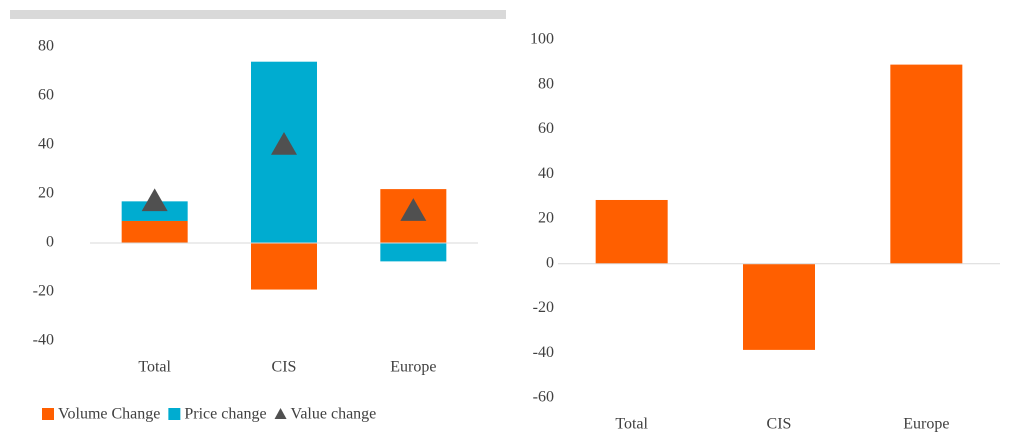 The image size is (1030, 448). Describe the element at coordinates (280, 413) in the screenshot. I see `legend-marker` at that location.